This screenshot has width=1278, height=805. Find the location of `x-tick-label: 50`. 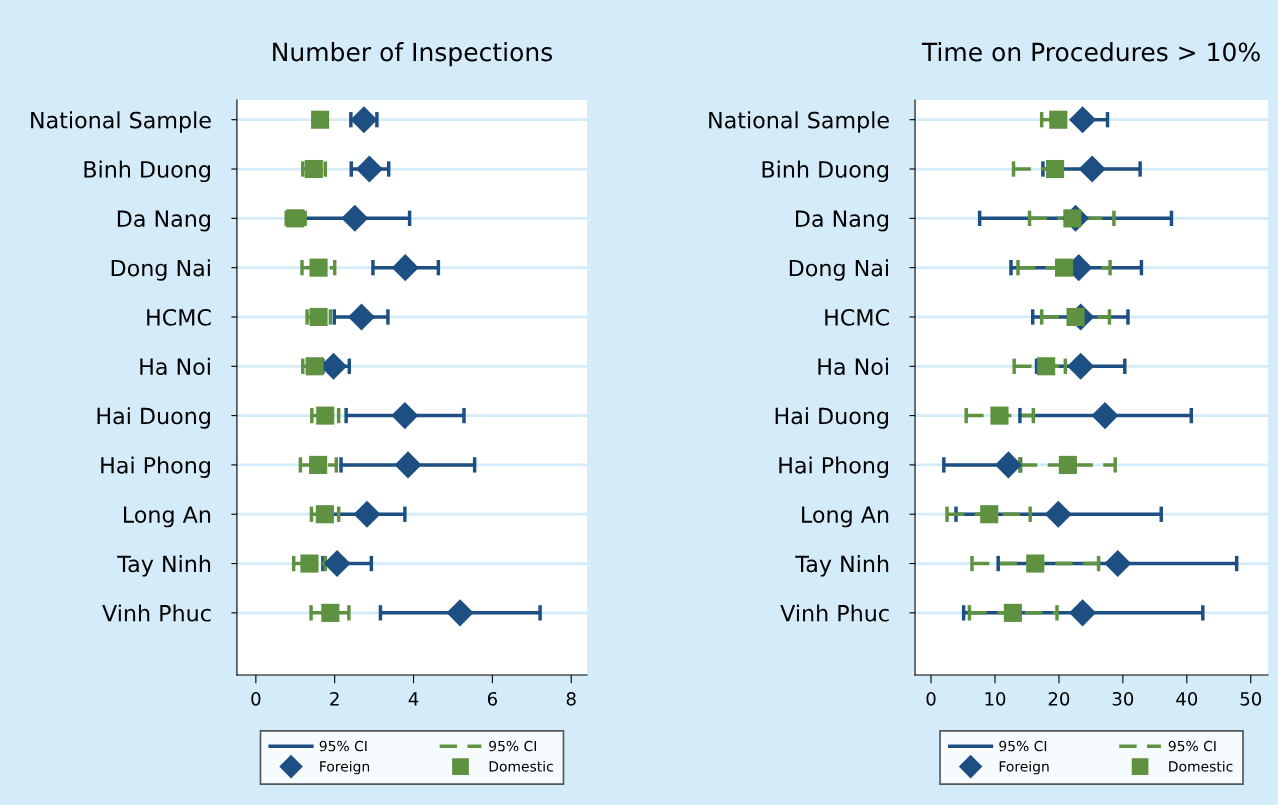

x-tick-label: 50 is located at coordinates (1251, 698).